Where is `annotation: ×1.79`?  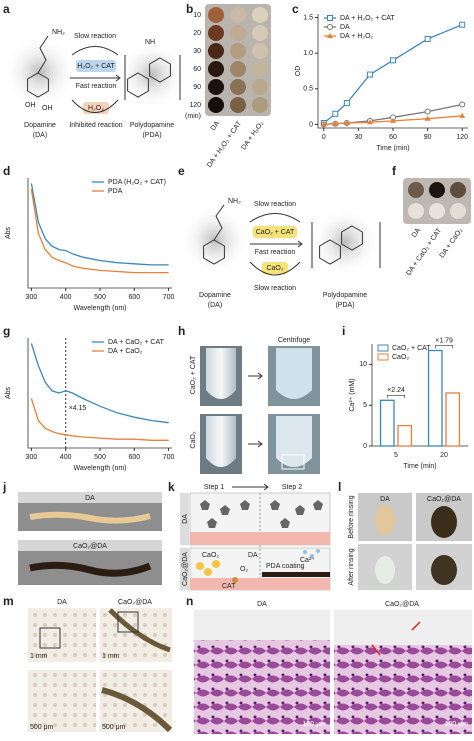
annotation: ×1.79 is located at coordinates (444, 340).